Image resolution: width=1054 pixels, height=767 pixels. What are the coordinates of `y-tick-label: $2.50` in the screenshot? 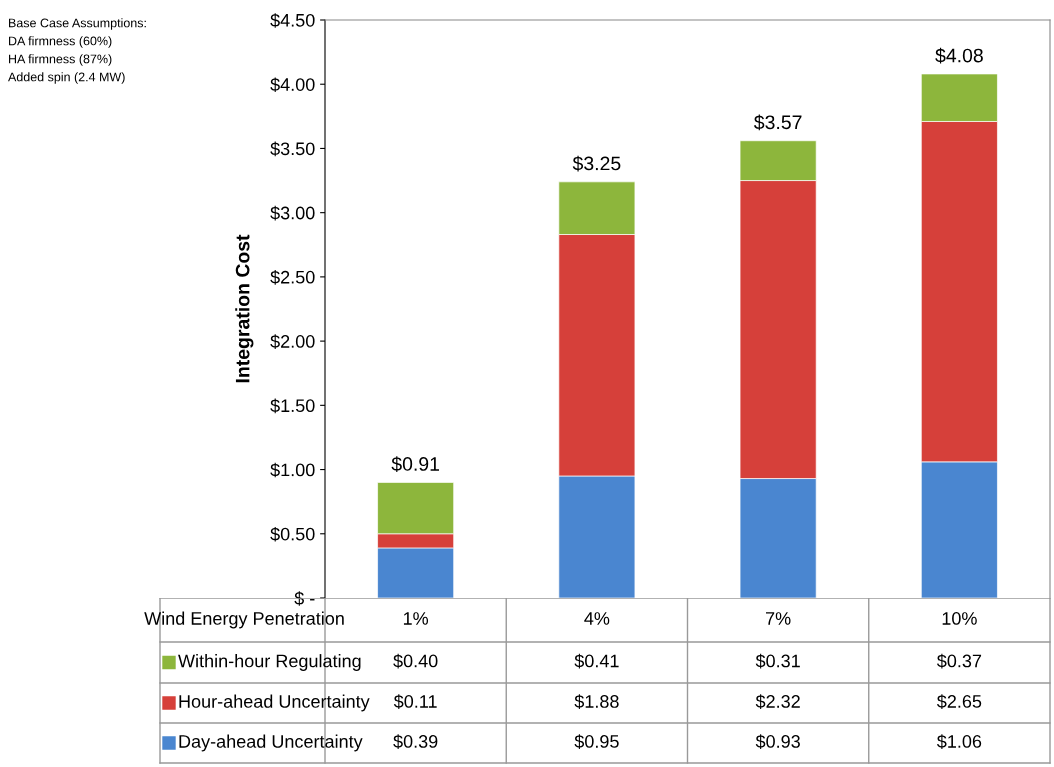 It's located at (292, 277).